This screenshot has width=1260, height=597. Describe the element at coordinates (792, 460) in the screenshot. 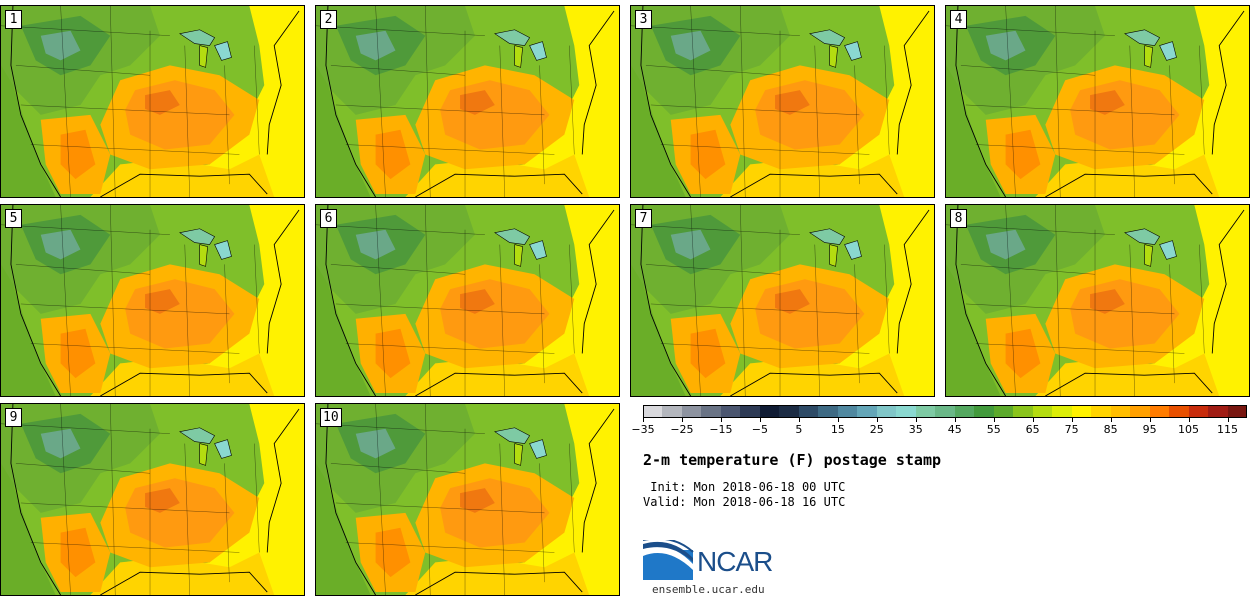

I see `chart-title: 2-m temperature (F) postage stamp` at that location.